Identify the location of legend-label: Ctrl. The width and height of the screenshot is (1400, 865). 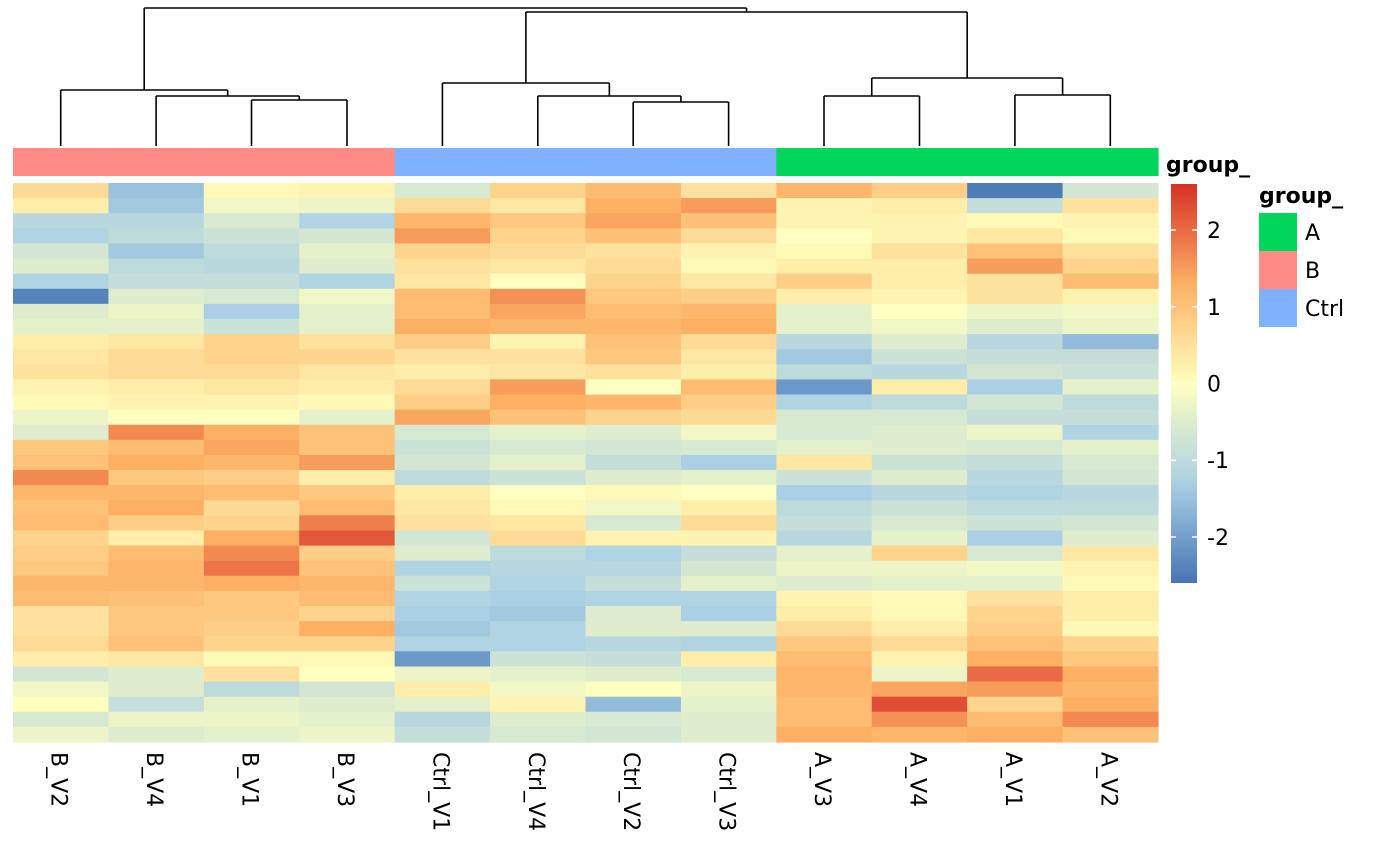
(1324, 309).